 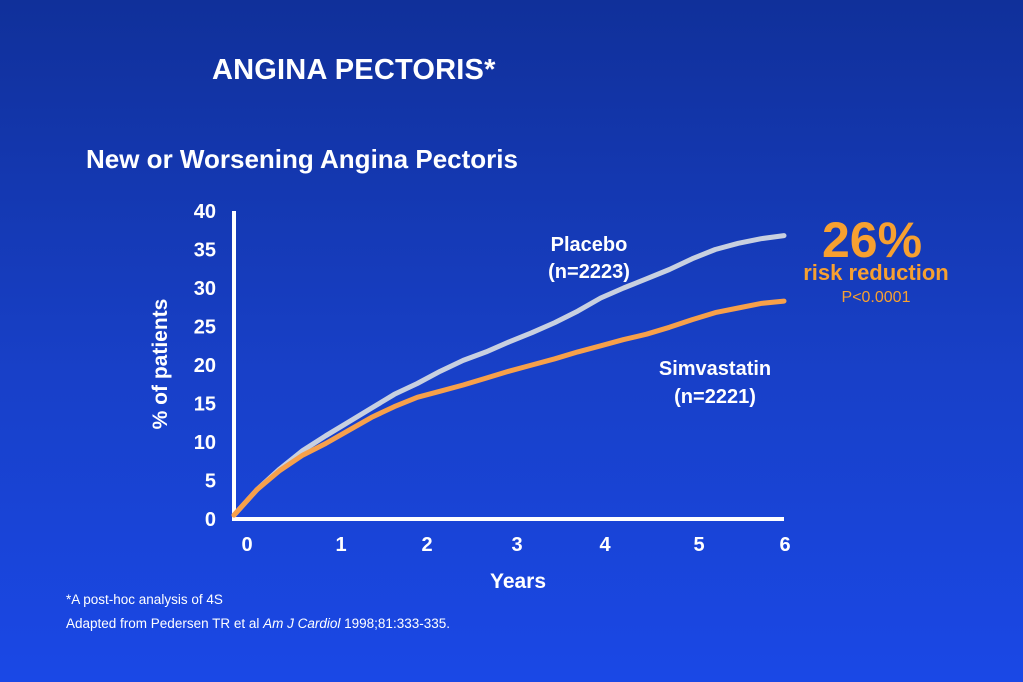 I want to click on slide-title: ANGINA PECTORIS*, so click(x=354, y=70).